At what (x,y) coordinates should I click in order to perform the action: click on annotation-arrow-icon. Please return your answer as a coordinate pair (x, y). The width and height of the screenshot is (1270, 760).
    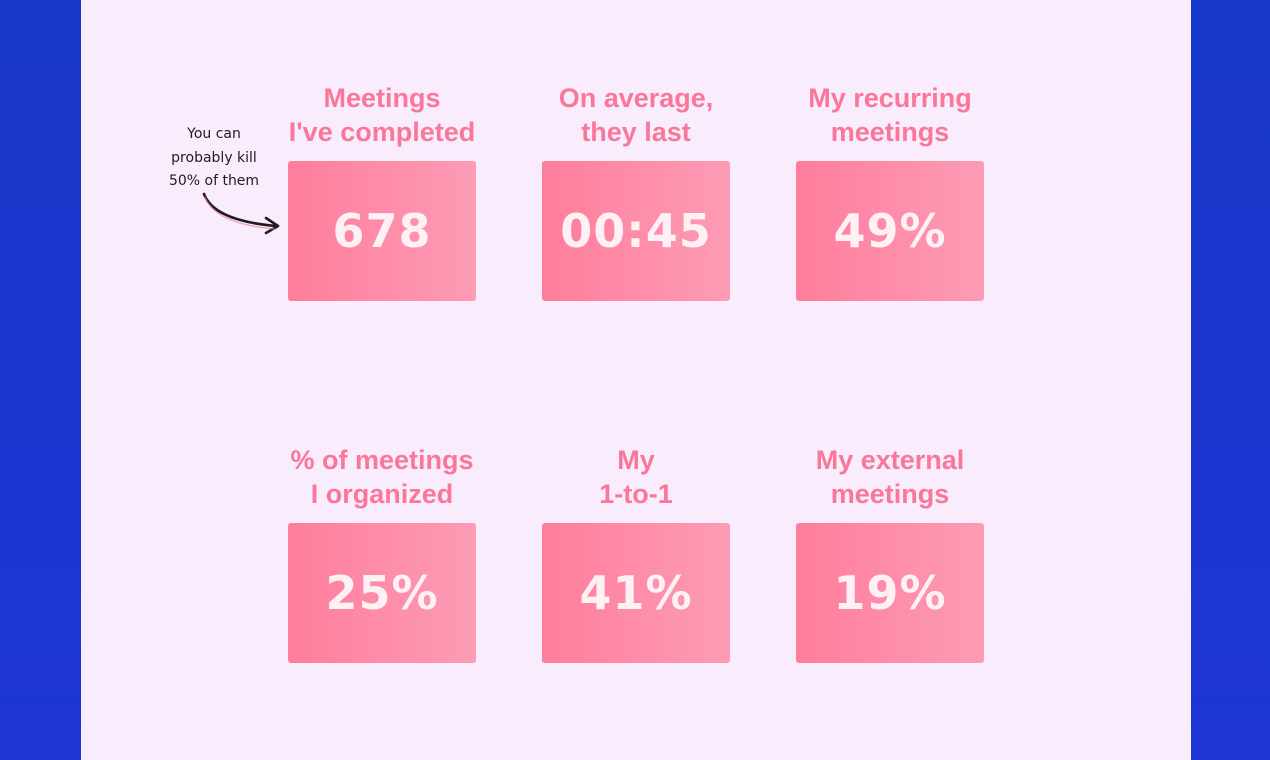
    Looking at the image, I should click on (241, 213).